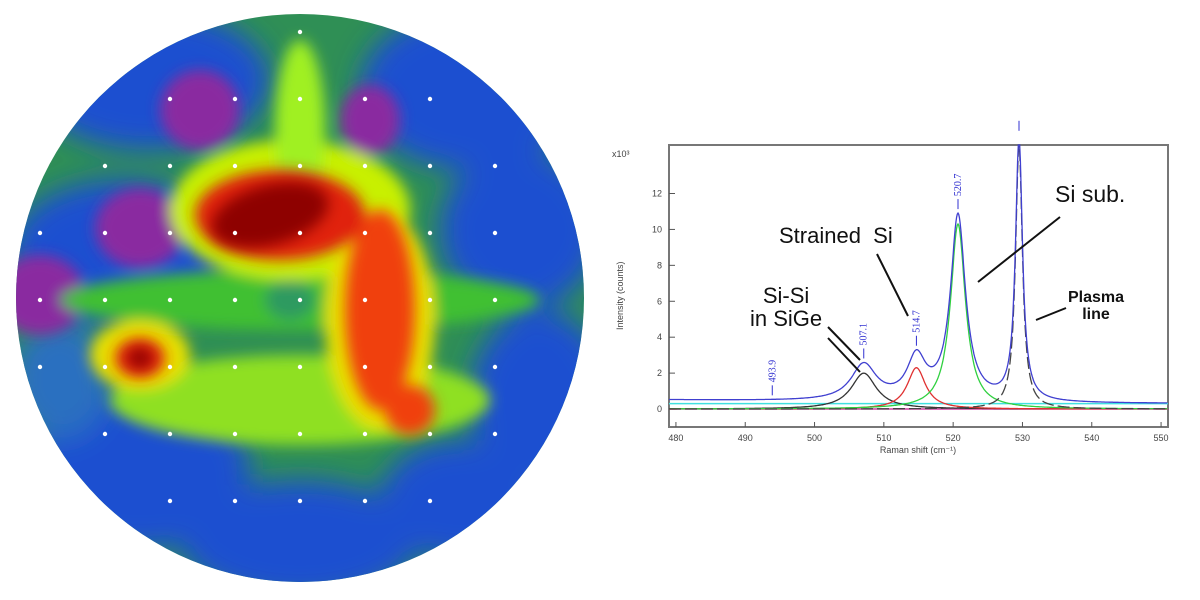 Image resolution: width=1200 pixels, height=600 pixels. Describe the element at coordinates (657, 229) in the screenshot. I see `y-tick-label: 10` at that location.